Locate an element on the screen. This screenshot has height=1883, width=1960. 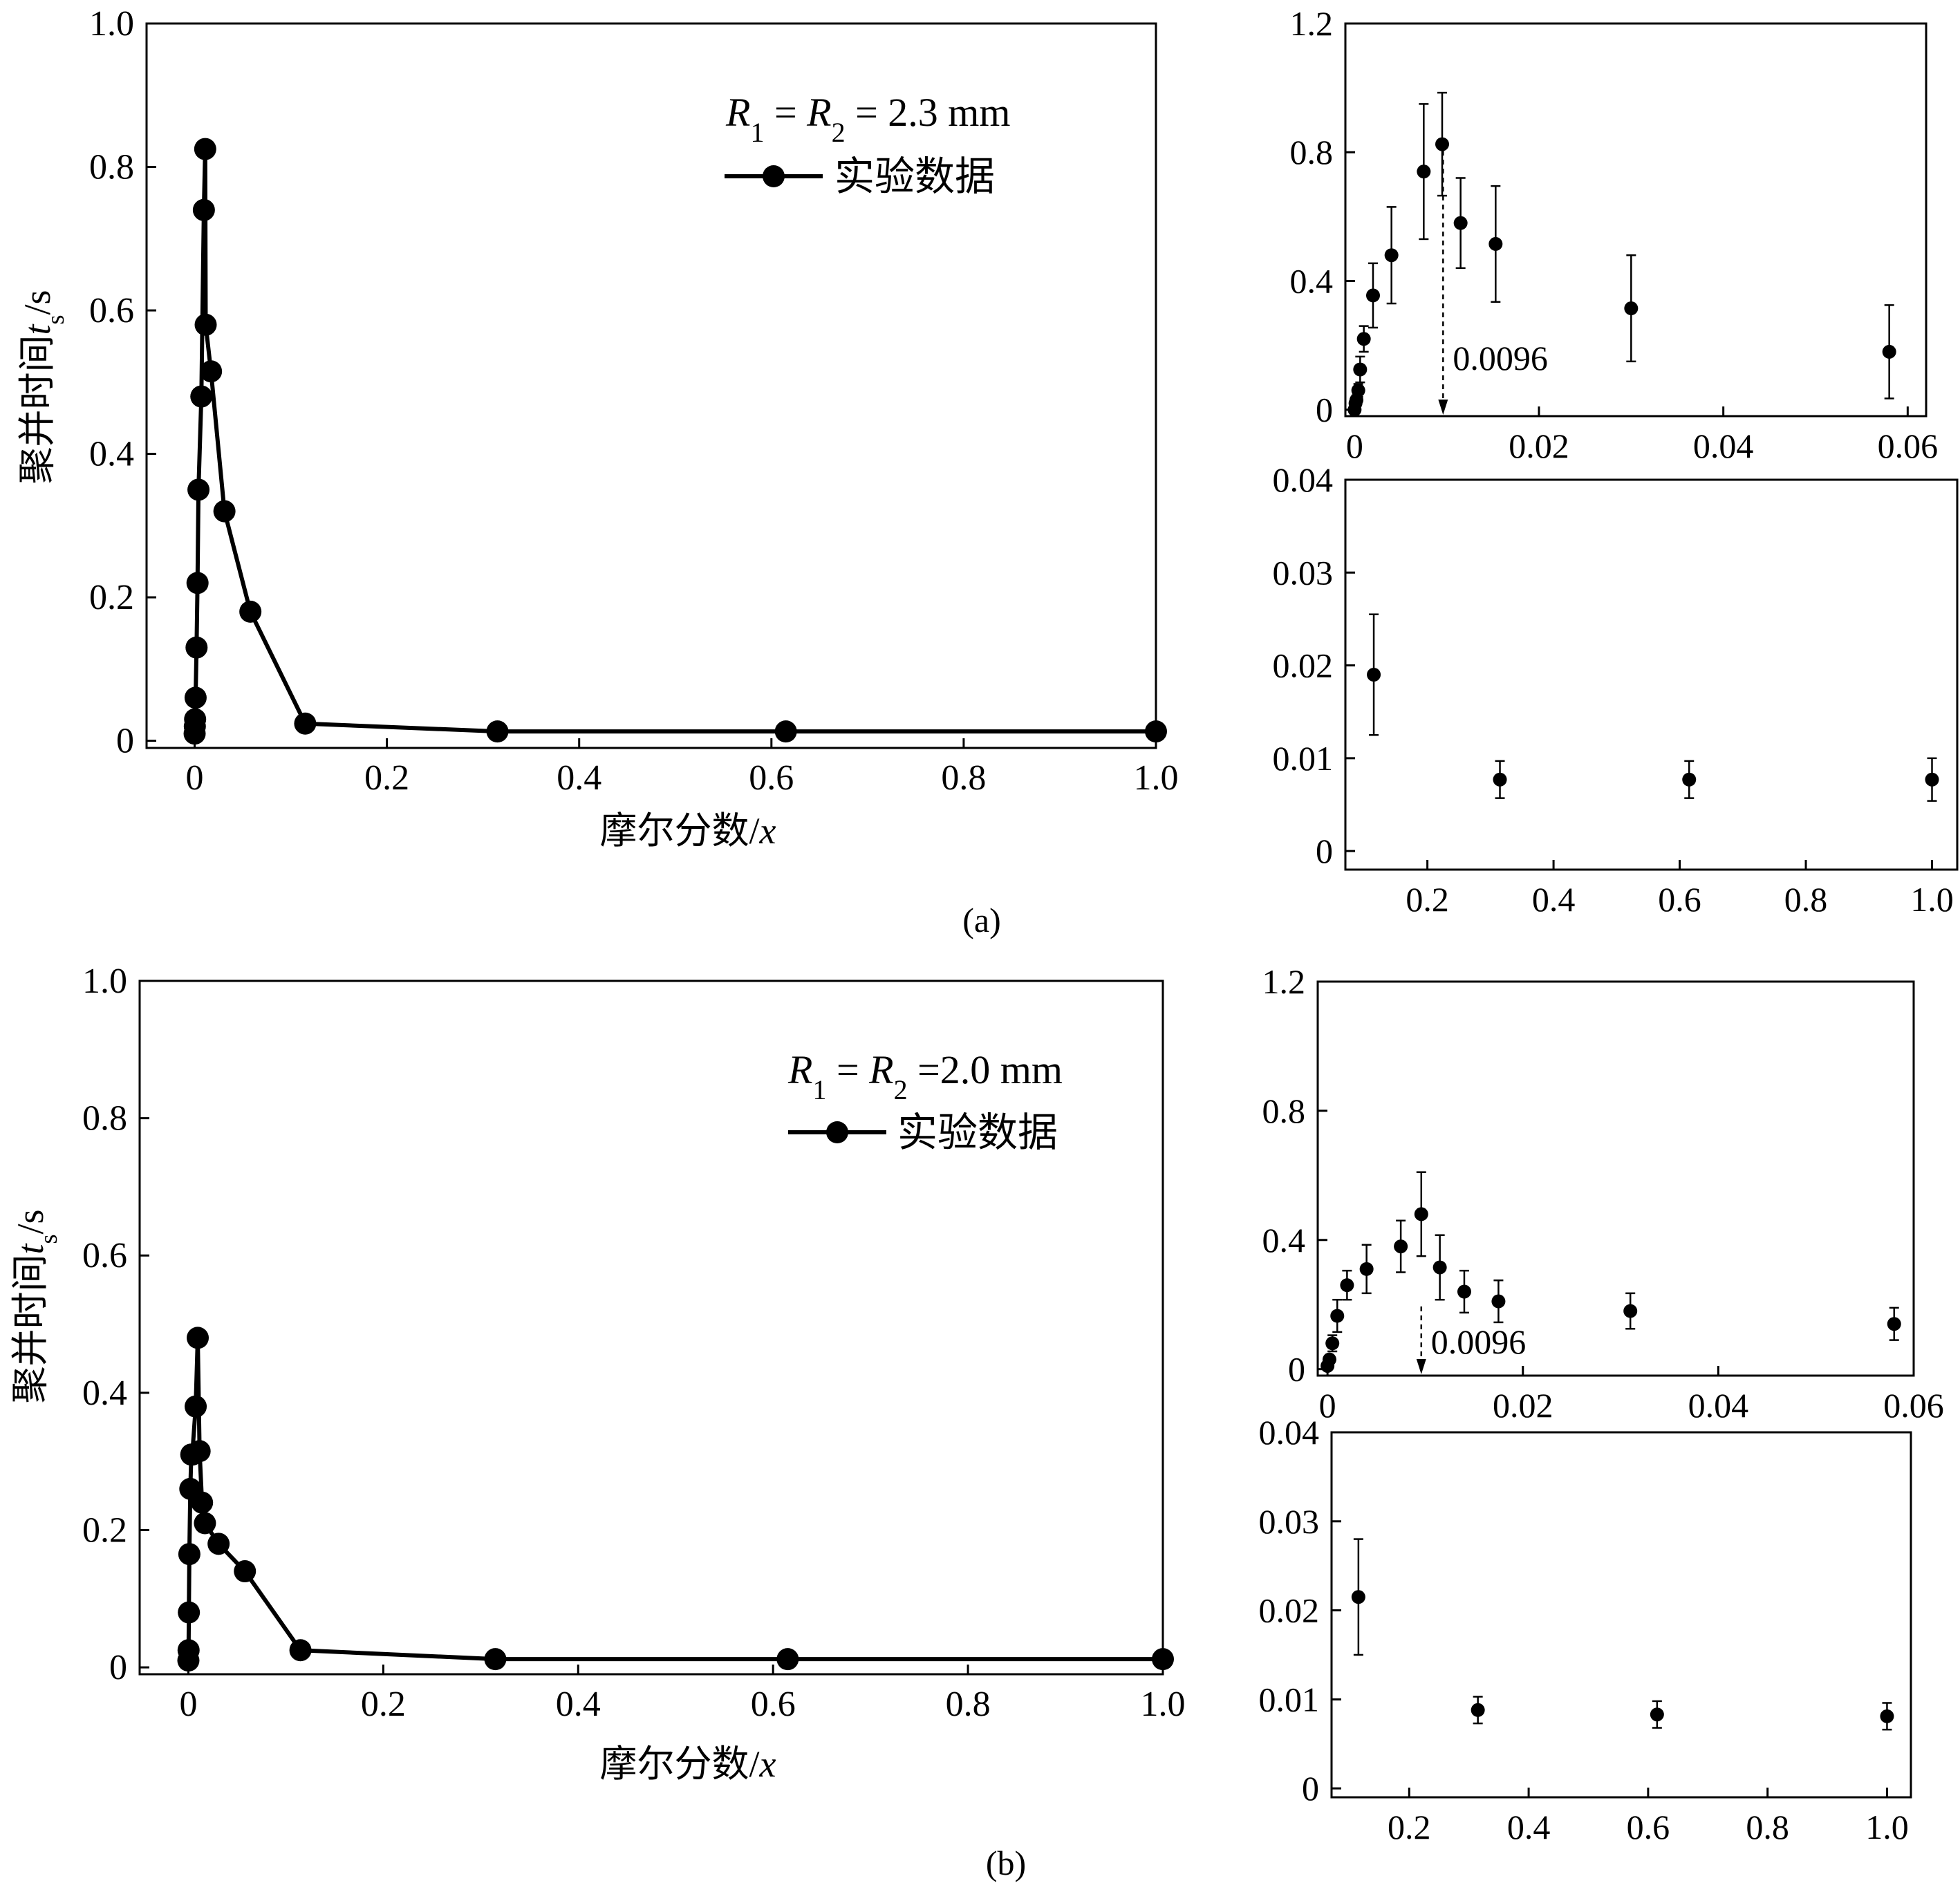
panel-a-annotation-label: 0.0096 is located at coordinates (1500, 358).